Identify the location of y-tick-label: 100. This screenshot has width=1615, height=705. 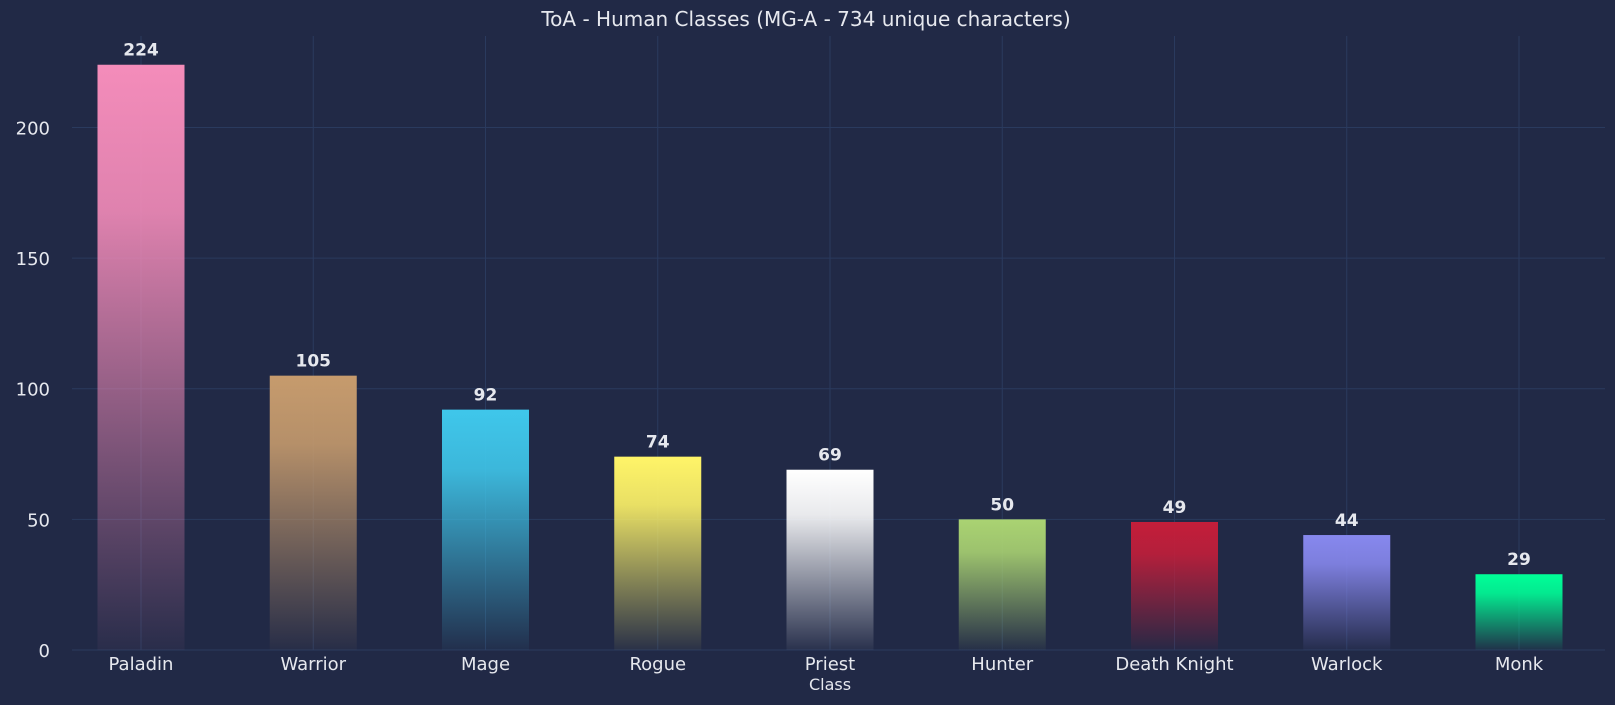
(33, 390).